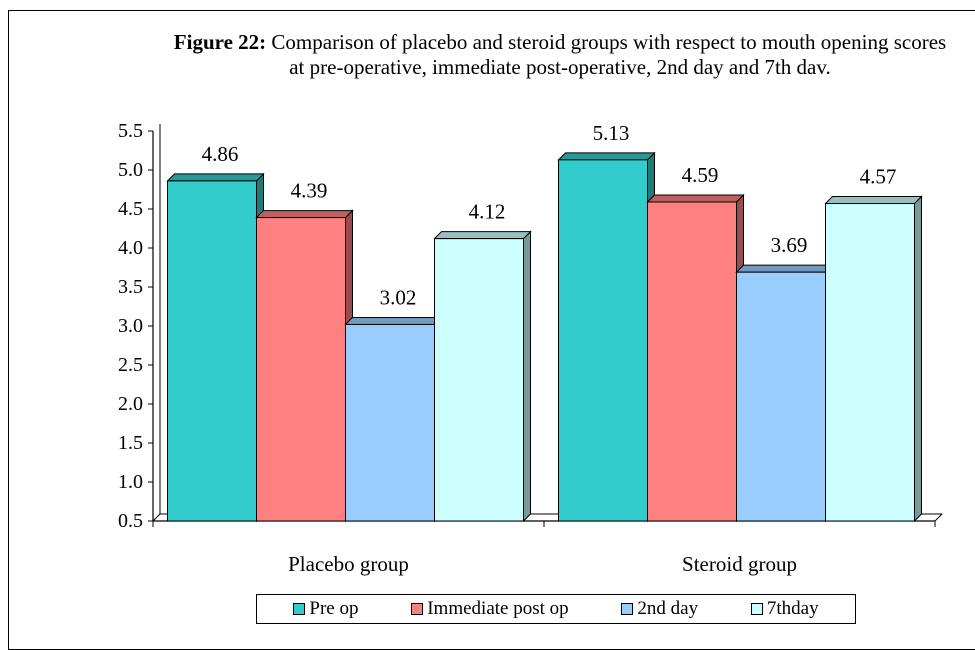 The image size is (975, 650). Describe the element at coordinates (938, 517) in the screenshot. I see `floor-right-edge` at that location.